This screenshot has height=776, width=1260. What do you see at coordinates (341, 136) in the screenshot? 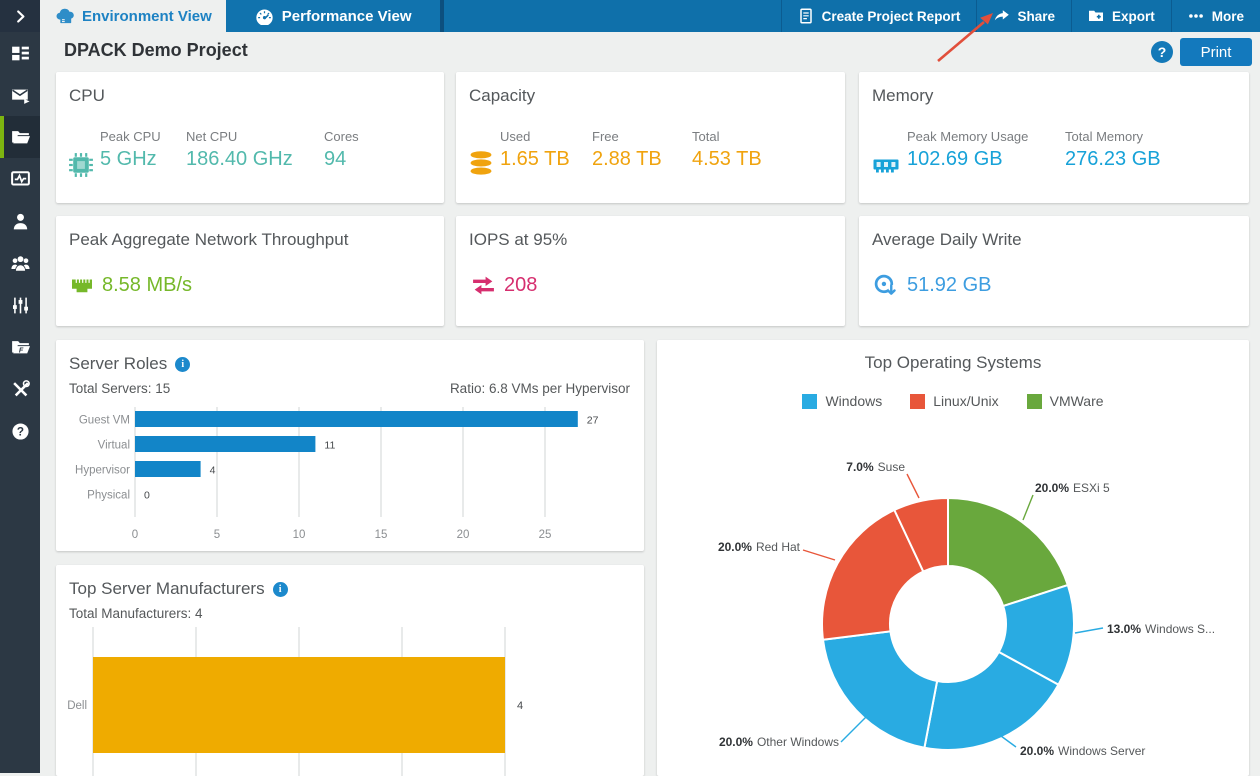
I see `cores-label: Cores` at bounding box center [341, 136].